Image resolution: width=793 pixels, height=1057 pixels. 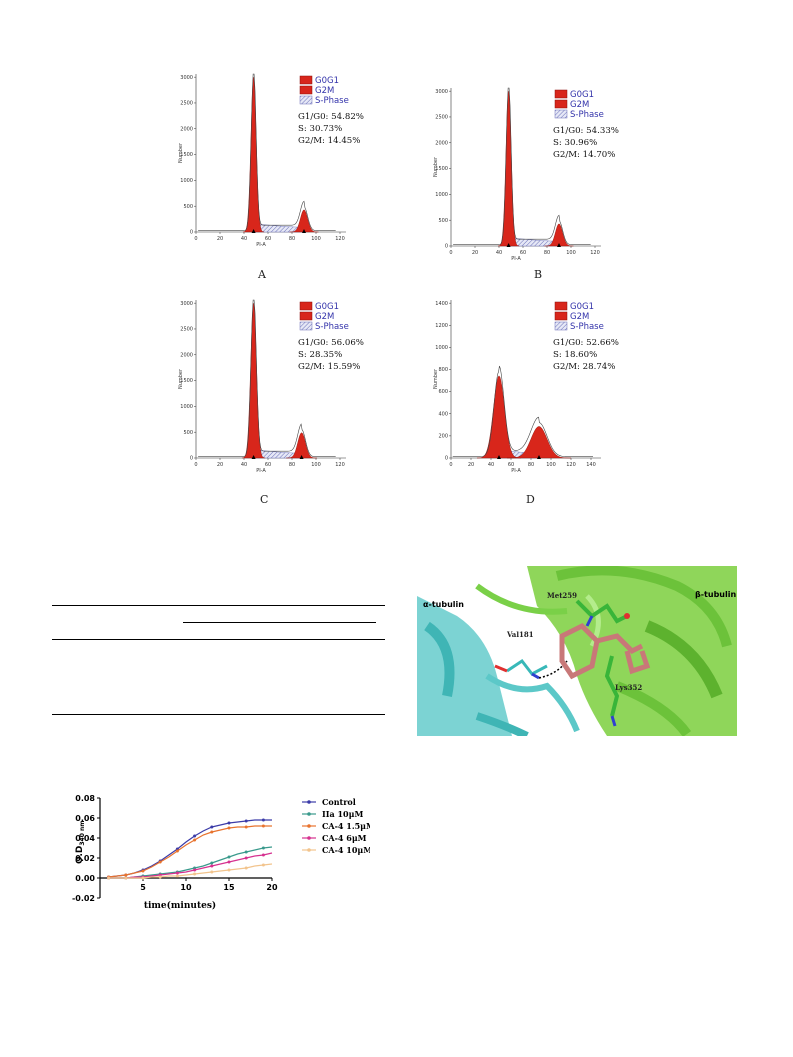 I want to click on flow-y-tick: 1400, so click(x=441, y=304).